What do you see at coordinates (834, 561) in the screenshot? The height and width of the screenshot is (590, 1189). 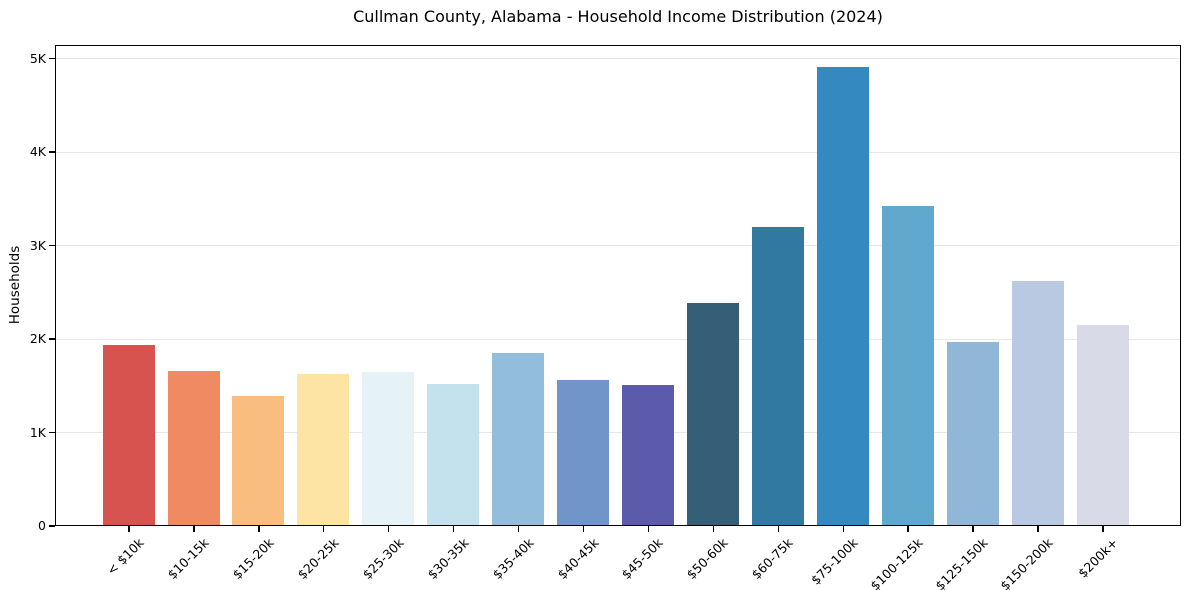 I see `x-tick-label: $75-100k` at bounding box center [834, 561].